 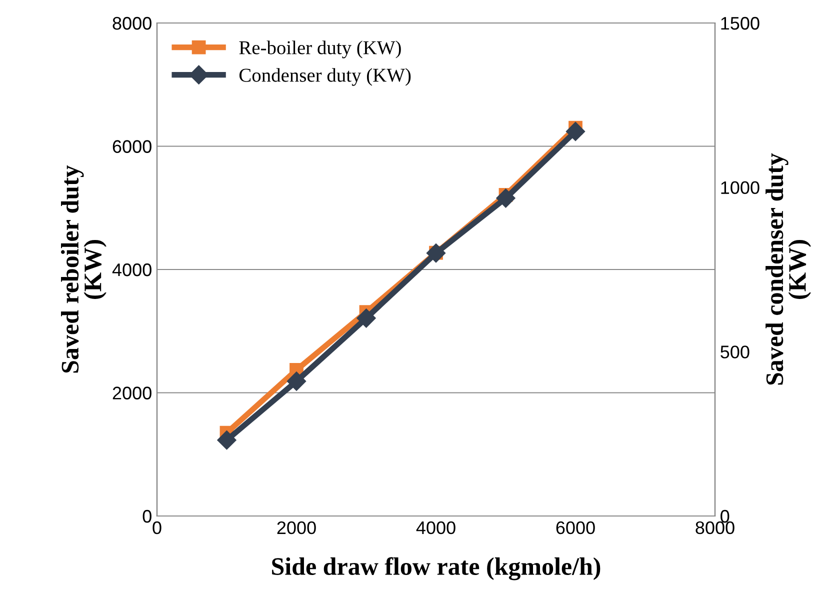 What do you see at coordinates (436, 527) in the screenshot?
I see `x-tick-label: 4000` at bounding box center [436, 527].